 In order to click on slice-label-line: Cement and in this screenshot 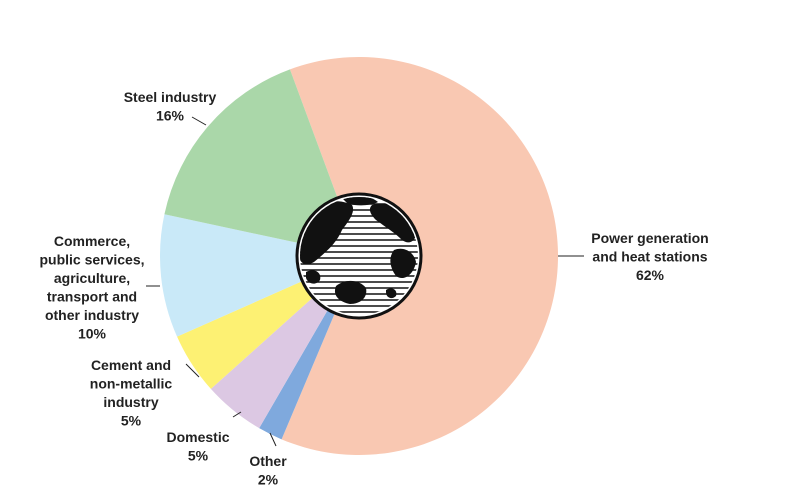, I will do `click(131, 365)`.